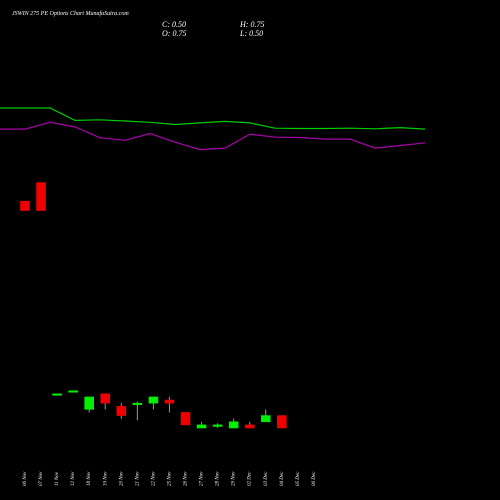 The width and height of the screenshot is (500, 500). What do you see at coordinates (25, 478) in the screenshot?
I see `x-tick-label: 06 Nov` at bounding box center [25, 478].